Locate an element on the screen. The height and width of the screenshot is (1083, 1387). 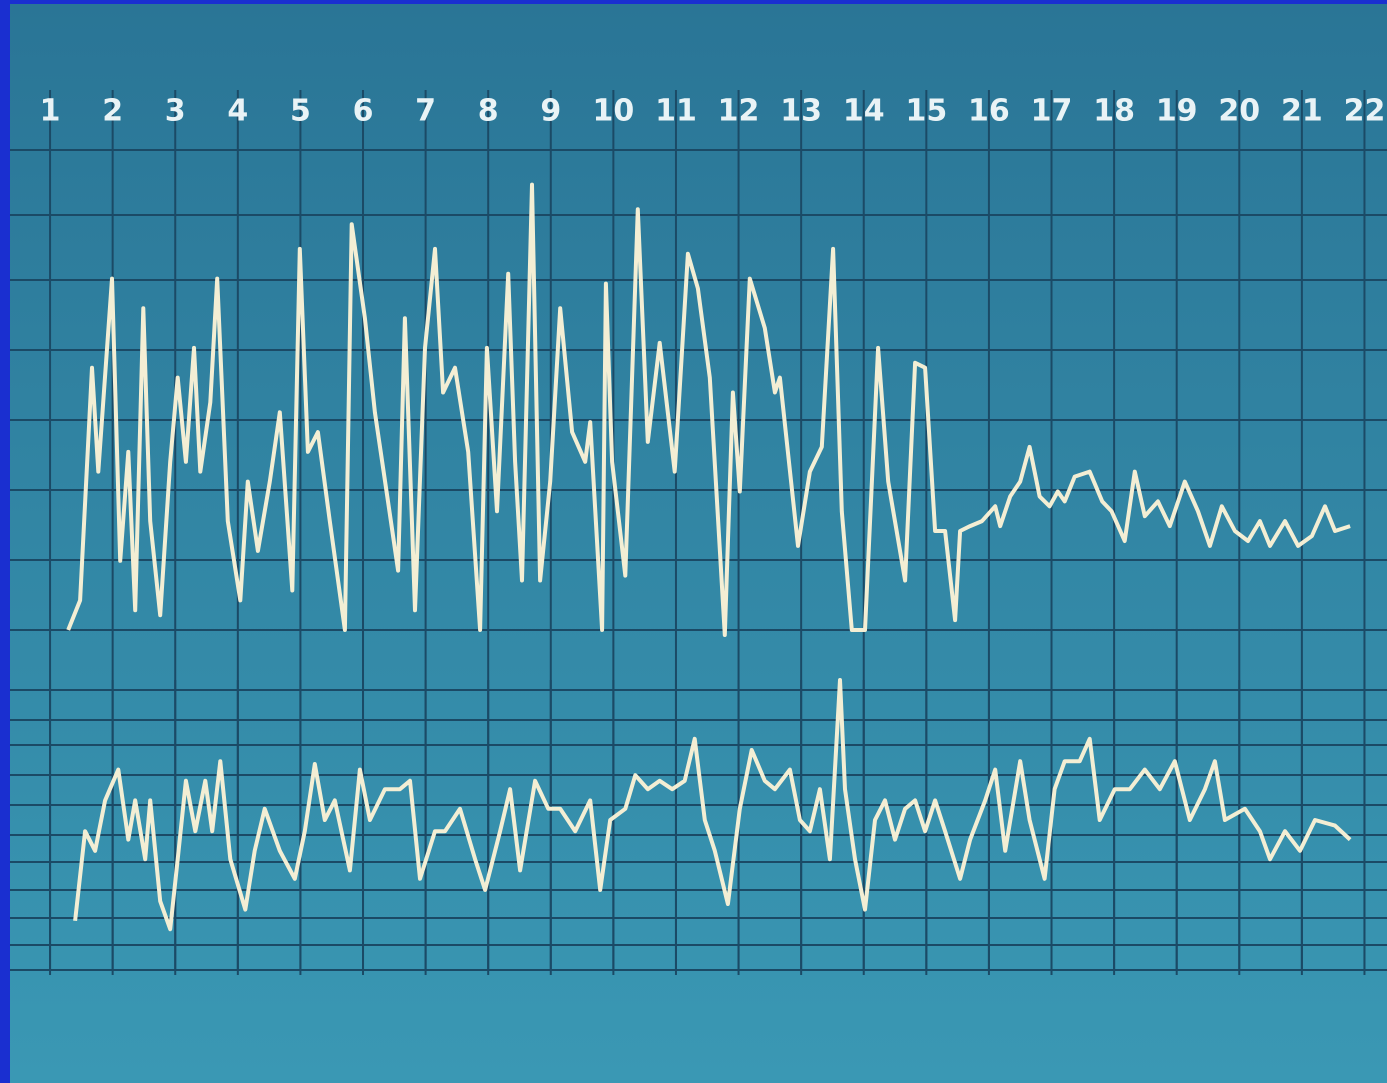
x-tick-label: 19 is located at coordinates (1177, 111).